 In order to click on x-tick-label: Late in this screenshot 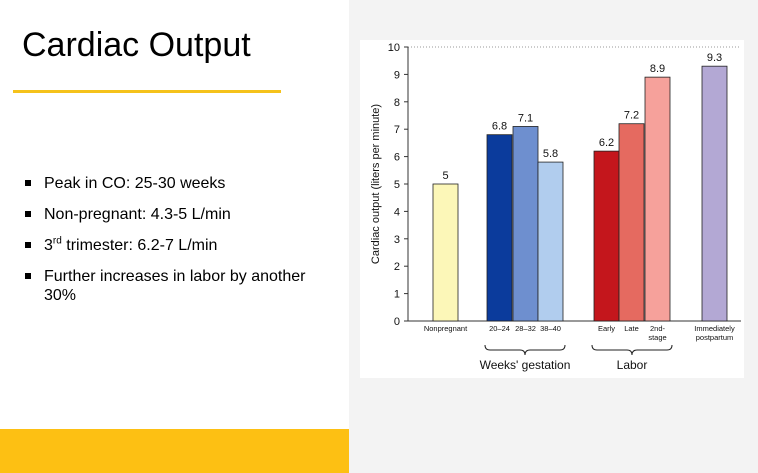, I will do `click(631, 328)`.